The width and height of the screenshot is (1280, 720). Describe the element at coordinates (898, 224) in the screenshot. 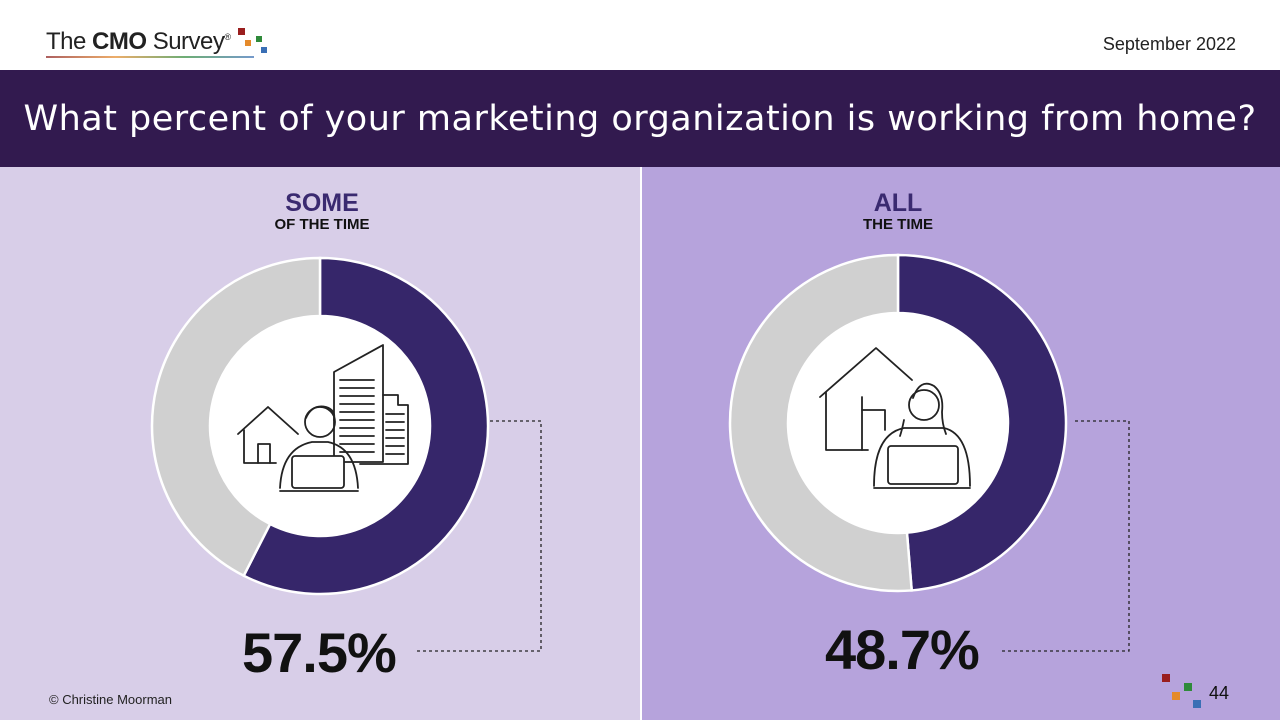

I see `right-heading-sub: THE TIME` at that location.